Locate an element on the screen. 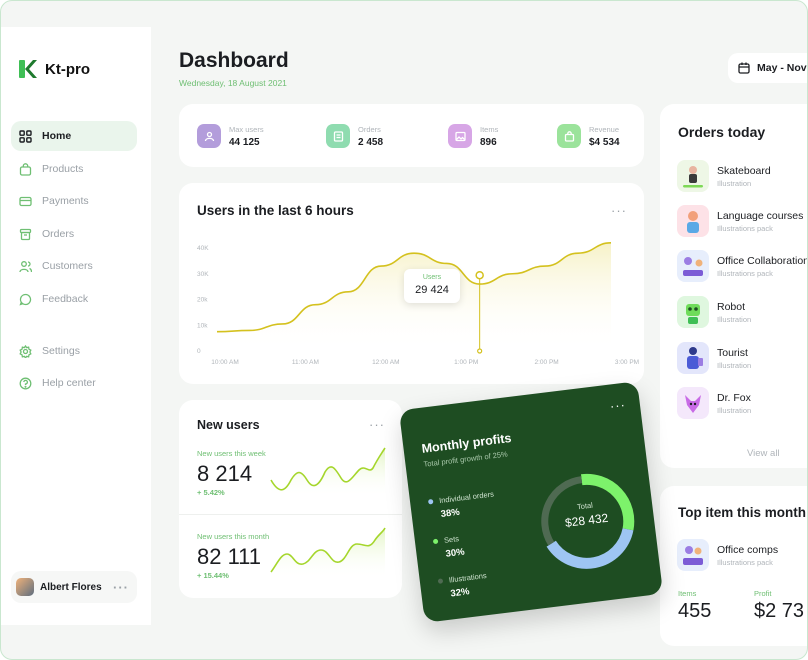 This screenshot has width=808, height=660. stat-orders: Orders 2 458 is located at coordinates (354, 136).